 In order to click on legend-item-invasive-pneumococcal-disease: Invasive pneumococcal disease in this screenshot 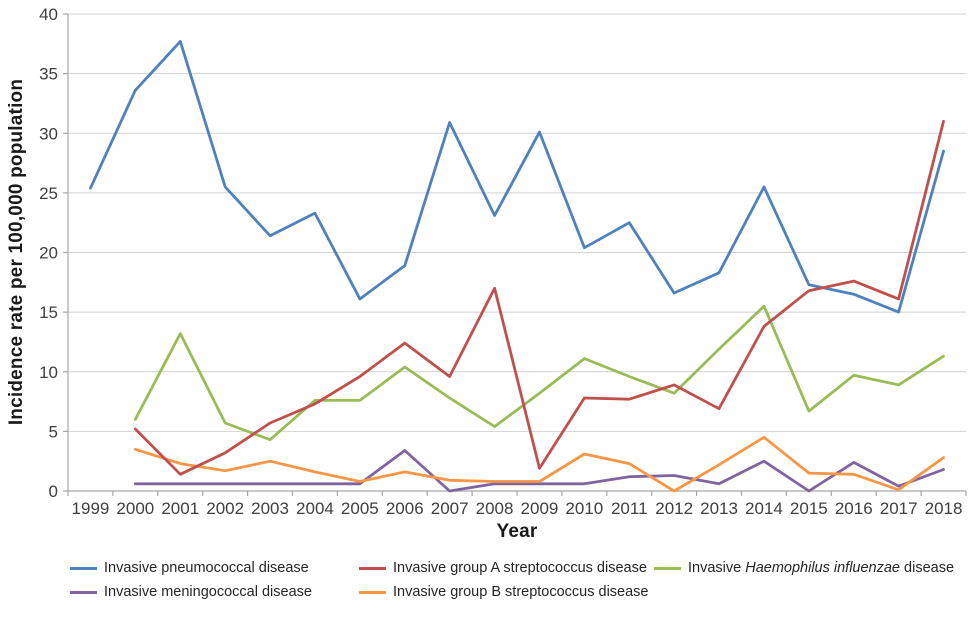, I will do `click(214, 568)`.